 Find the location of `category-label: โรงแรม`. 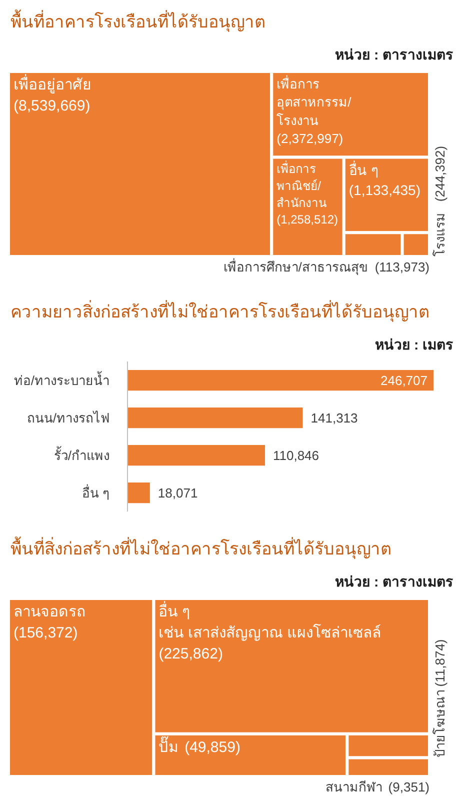

category-label: โรงแรม is located at coordinates (440, 234).